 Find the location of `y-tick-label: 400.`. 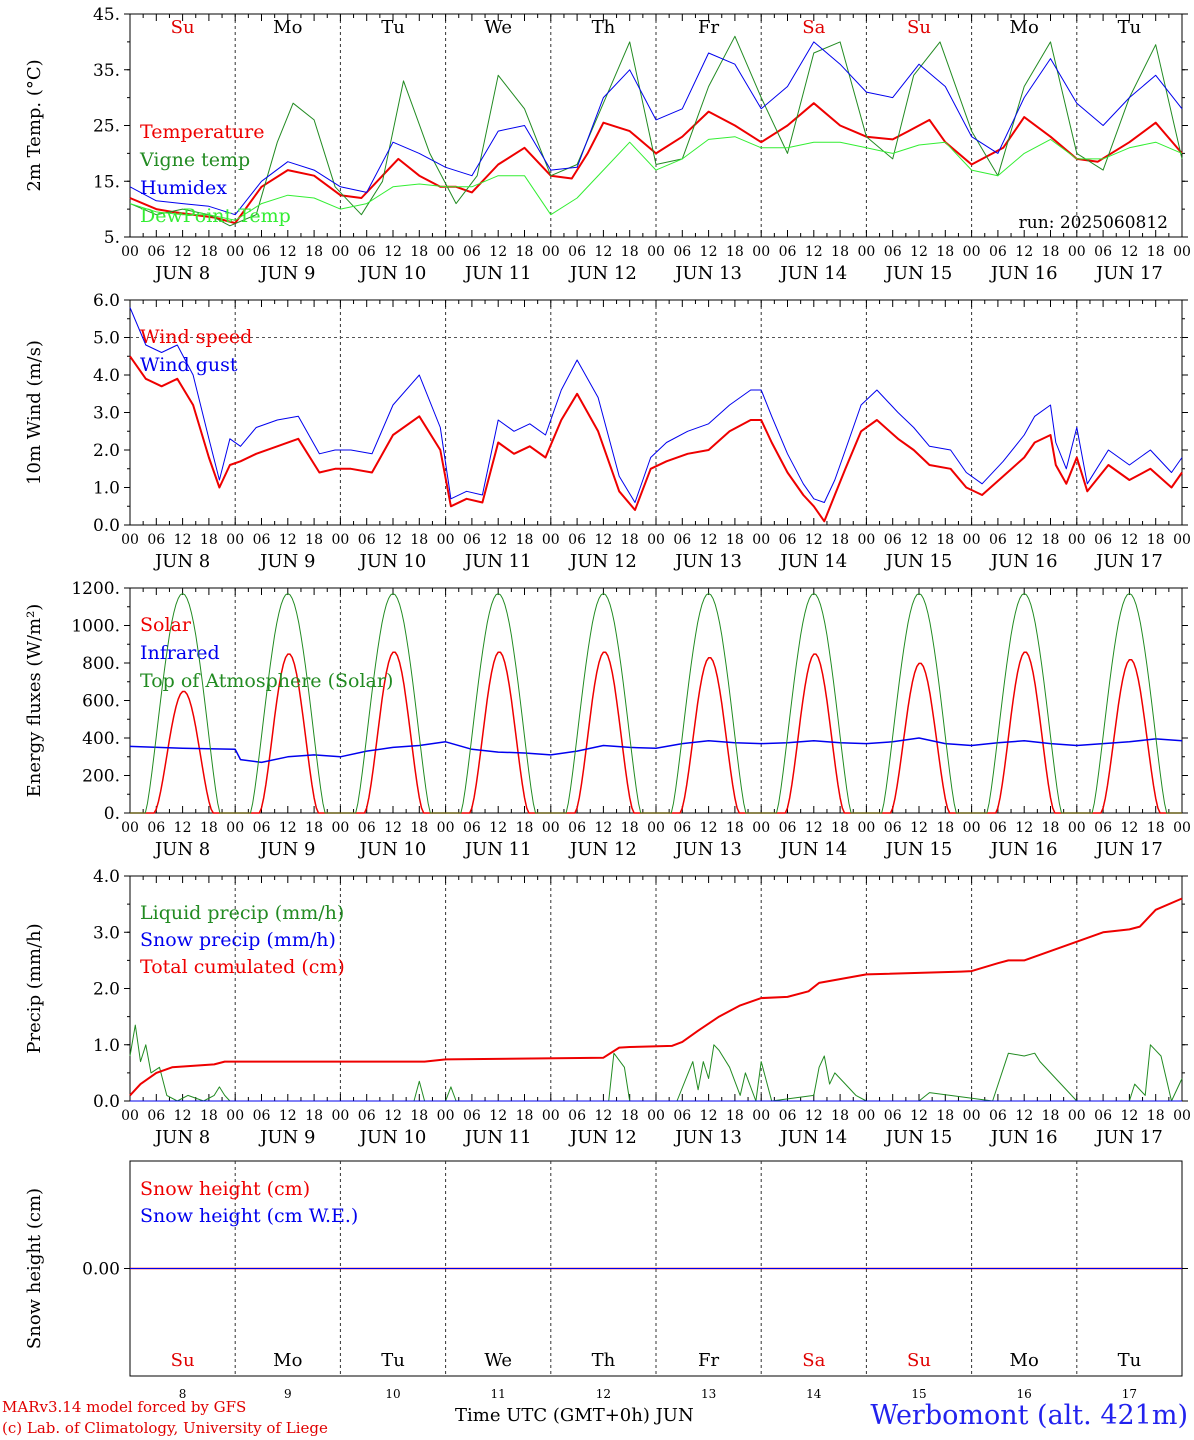

y-tick-label: 400. is located at coordinates (101, 739).